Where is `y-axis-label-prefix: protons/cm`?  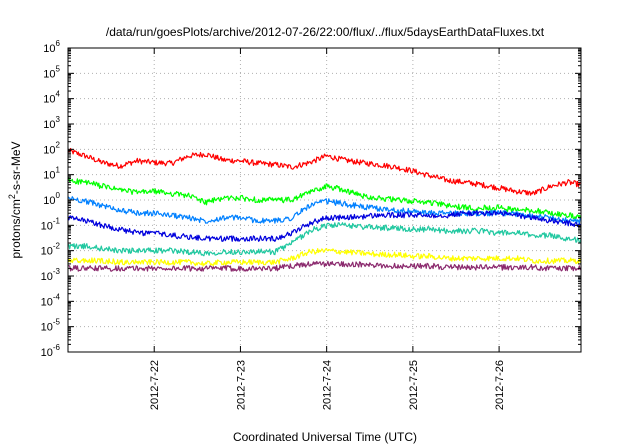
y-axis-label-prefix: protons/cm is located at coordinates (16, 228).